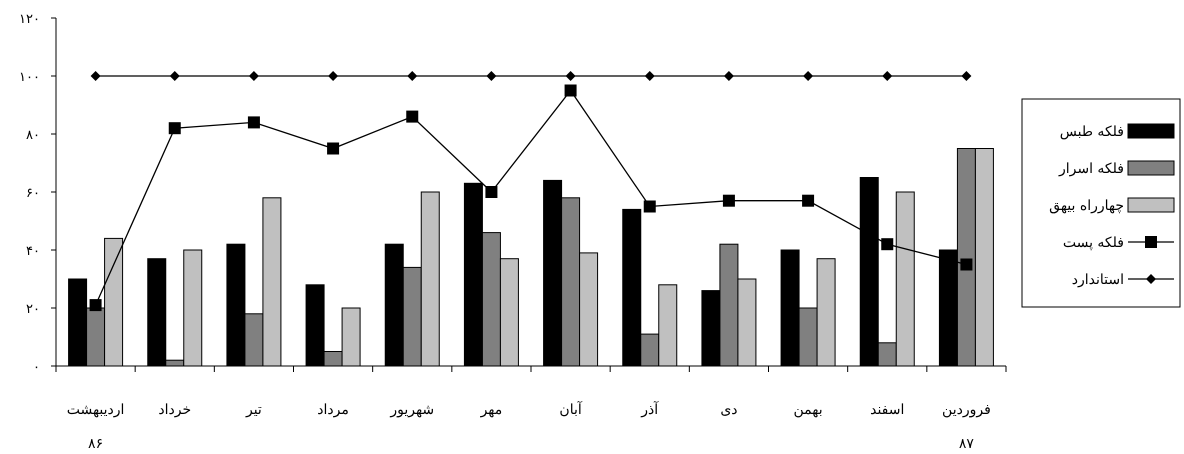 This screenshot has width=1184, height=454. What do you see at coordinates (491, 410) in the screenshot?
I see `x-tick-label: مهر` at bounding box center [491, 410].